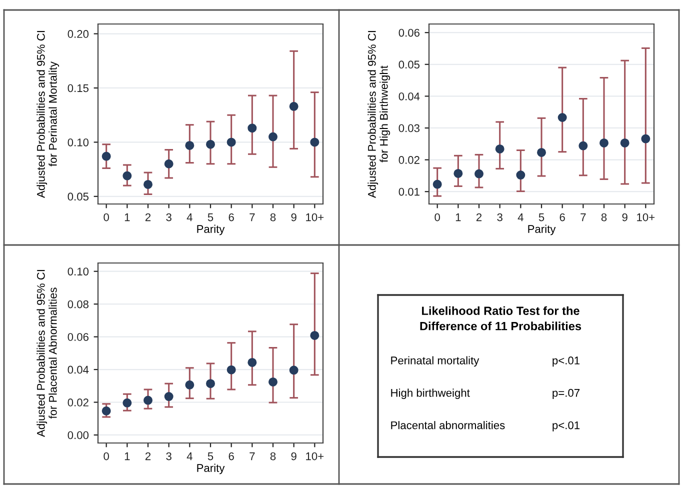 This screenshot has width=683, height=488. Describe the element at coordinates (78, 34) in the screenshot. I see `y-tick-label: 0.20` at that location.